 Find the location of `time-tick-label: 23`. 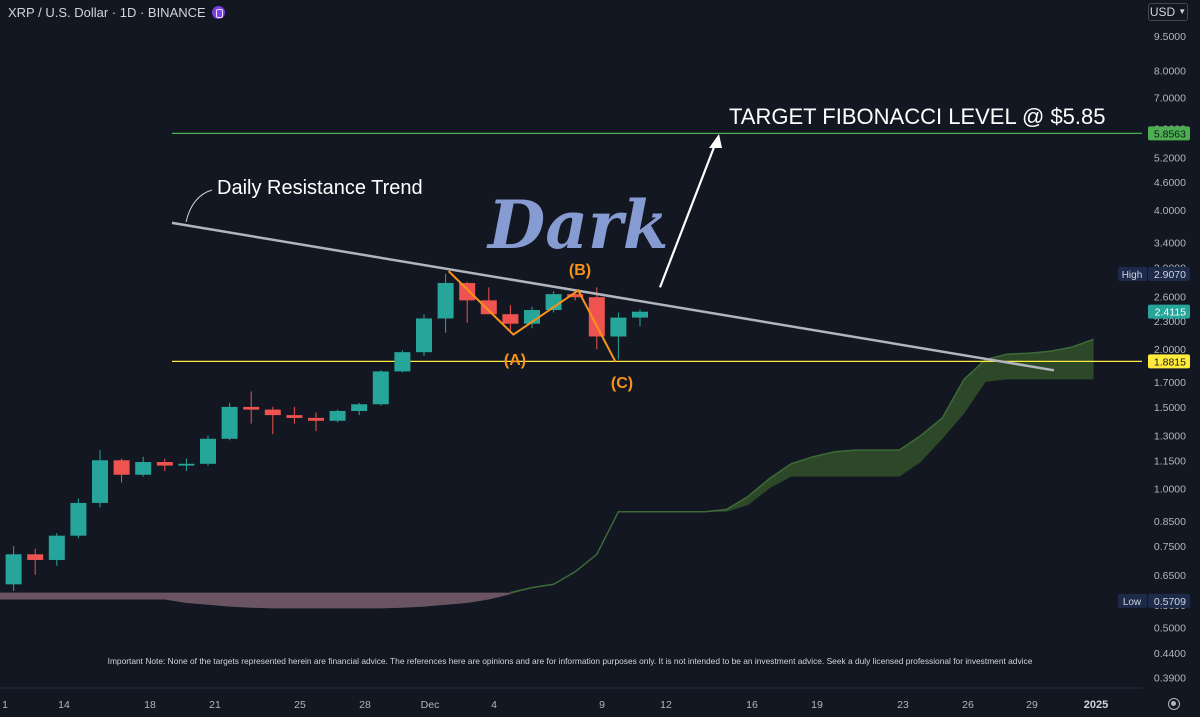

time-tick-label: 23 is located at coordinates (903, 705).